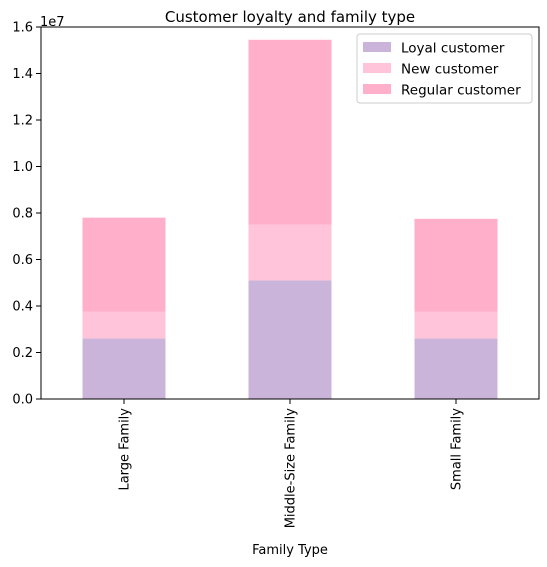 The height and width of the screenshot is (567, 547). Describe the element at coordinates (290, 17) in the screenshot. I see `chart-title: Customer loyalty and family type` at that location.